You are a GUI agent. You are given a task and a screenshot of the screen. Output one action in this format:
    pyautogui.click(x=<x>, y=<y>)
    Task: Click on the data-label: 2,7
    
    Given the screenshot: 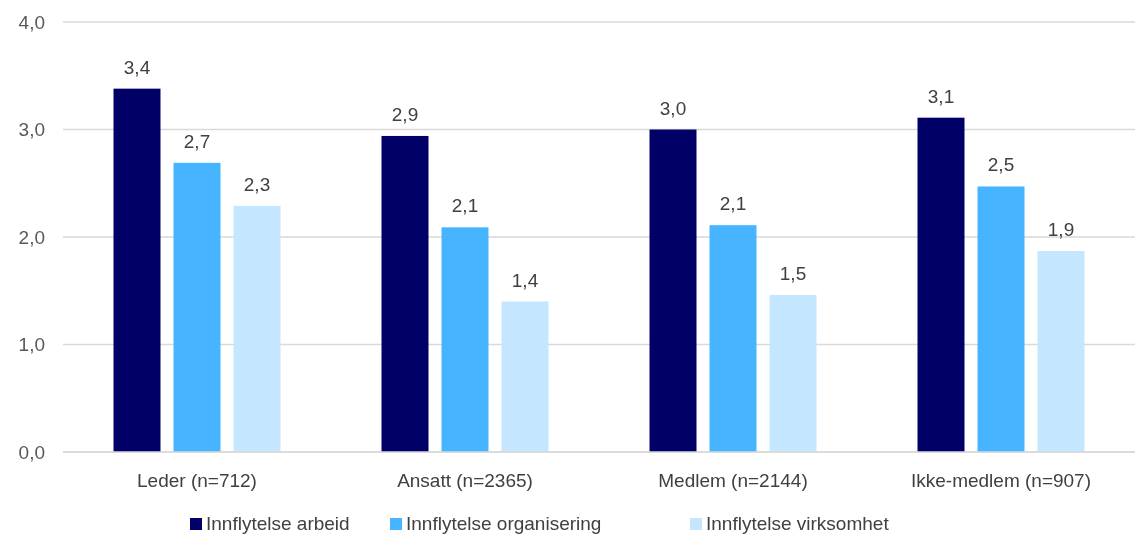 What is the action you would take?
    pyautogui.click(x=197, y=141)
    